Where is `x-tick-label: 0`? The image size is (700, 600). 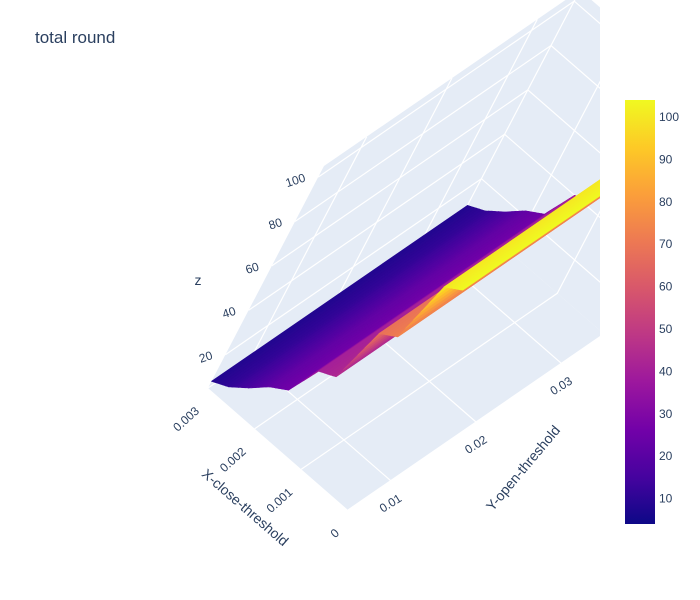
x-tick-label: 0 is located at coordinates (335, 533).